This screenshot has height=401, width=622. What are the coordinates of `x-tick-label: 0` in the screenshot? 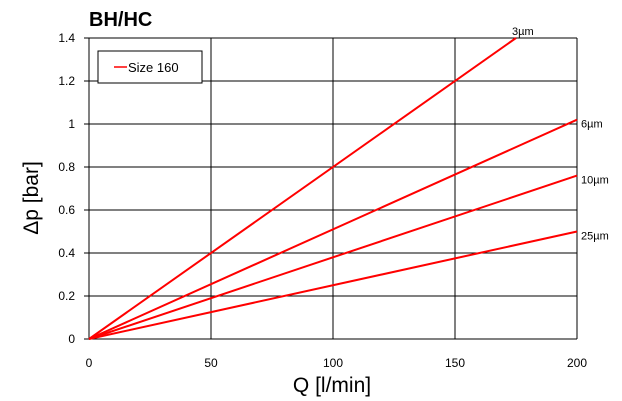 It's located at (89, 363).